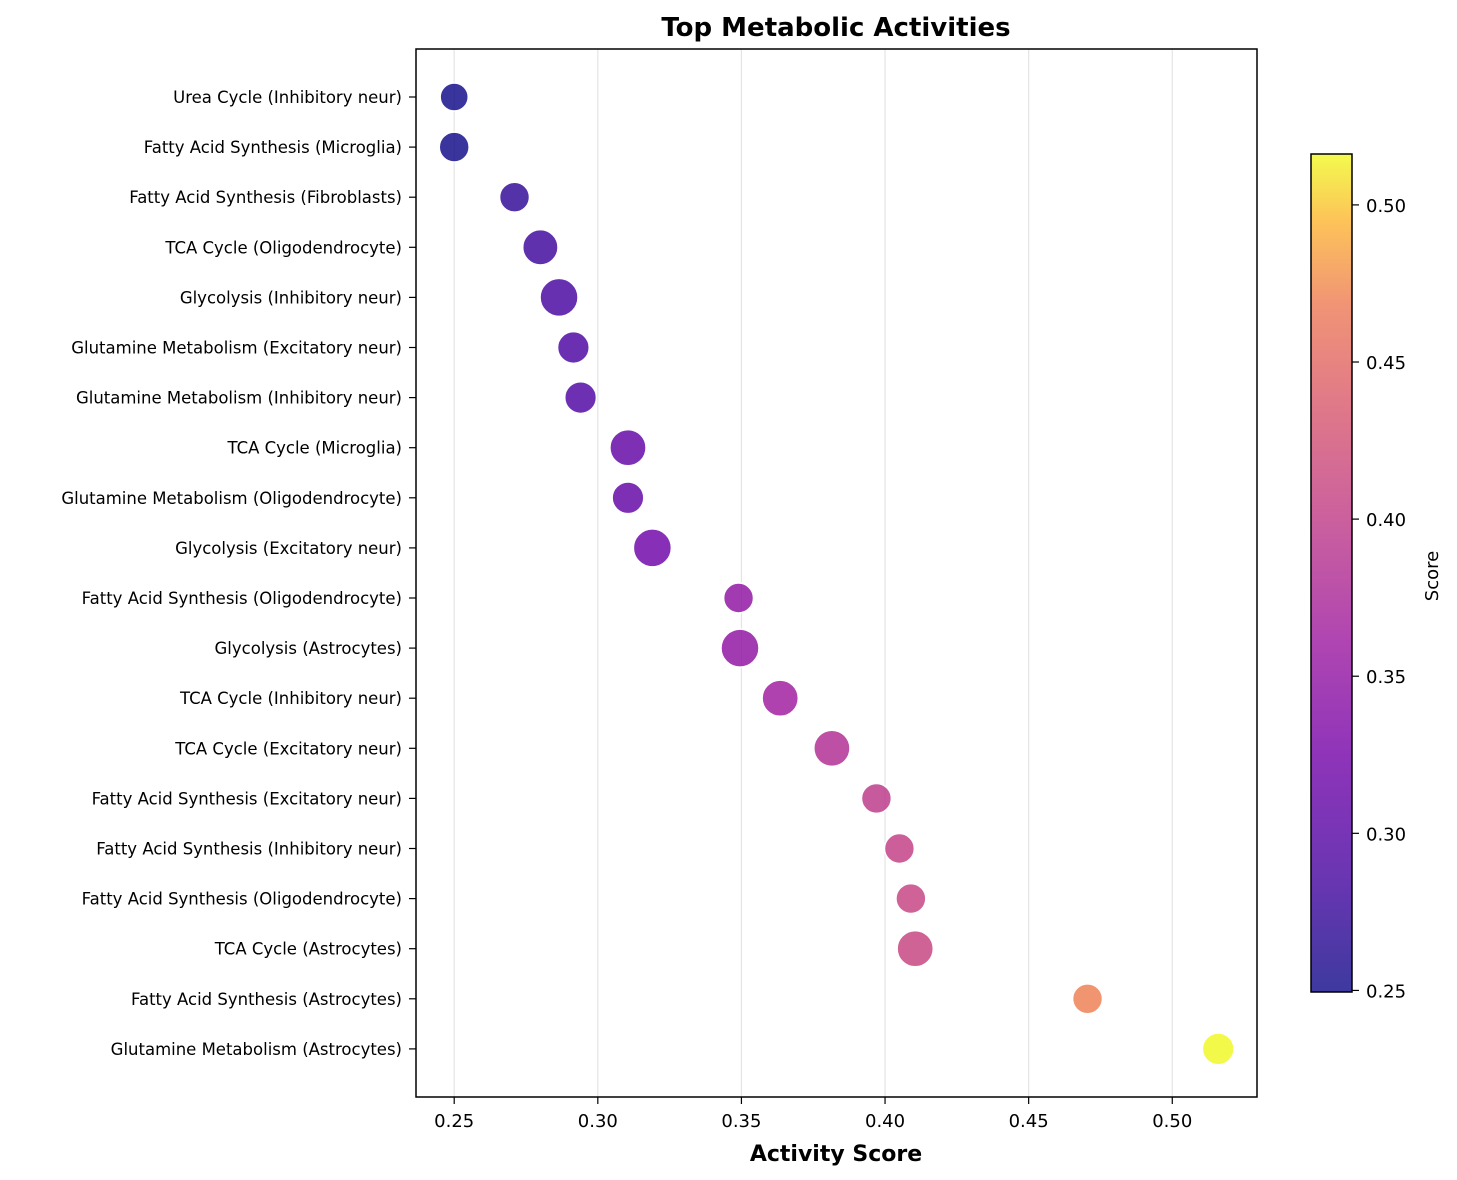 The height and width of the screenshot is (1180, 1457). Describe the element at coordinates (1386, 834) in the screenshot. I see `colorbar-tick-label: 0.30` at that location.